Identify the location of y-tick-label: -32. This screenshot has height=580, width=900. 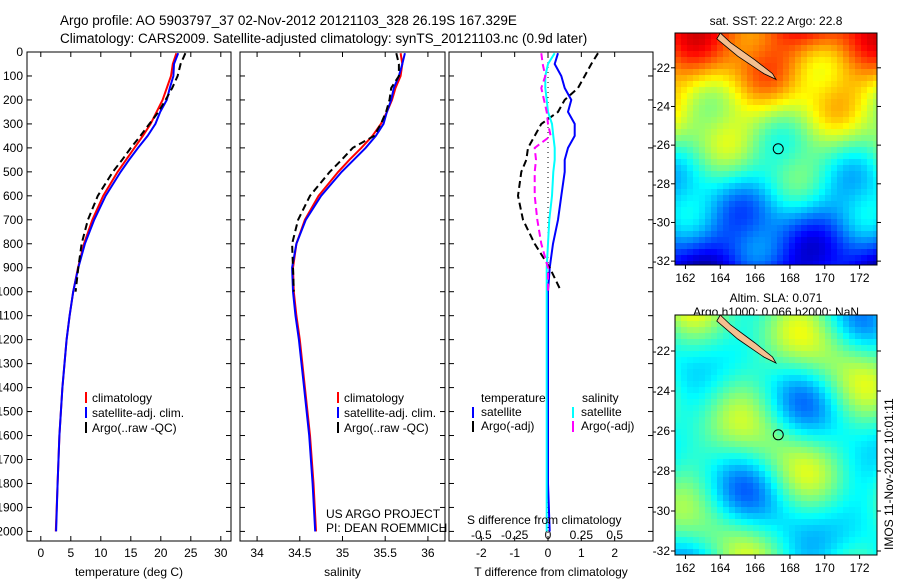
(662, 261).